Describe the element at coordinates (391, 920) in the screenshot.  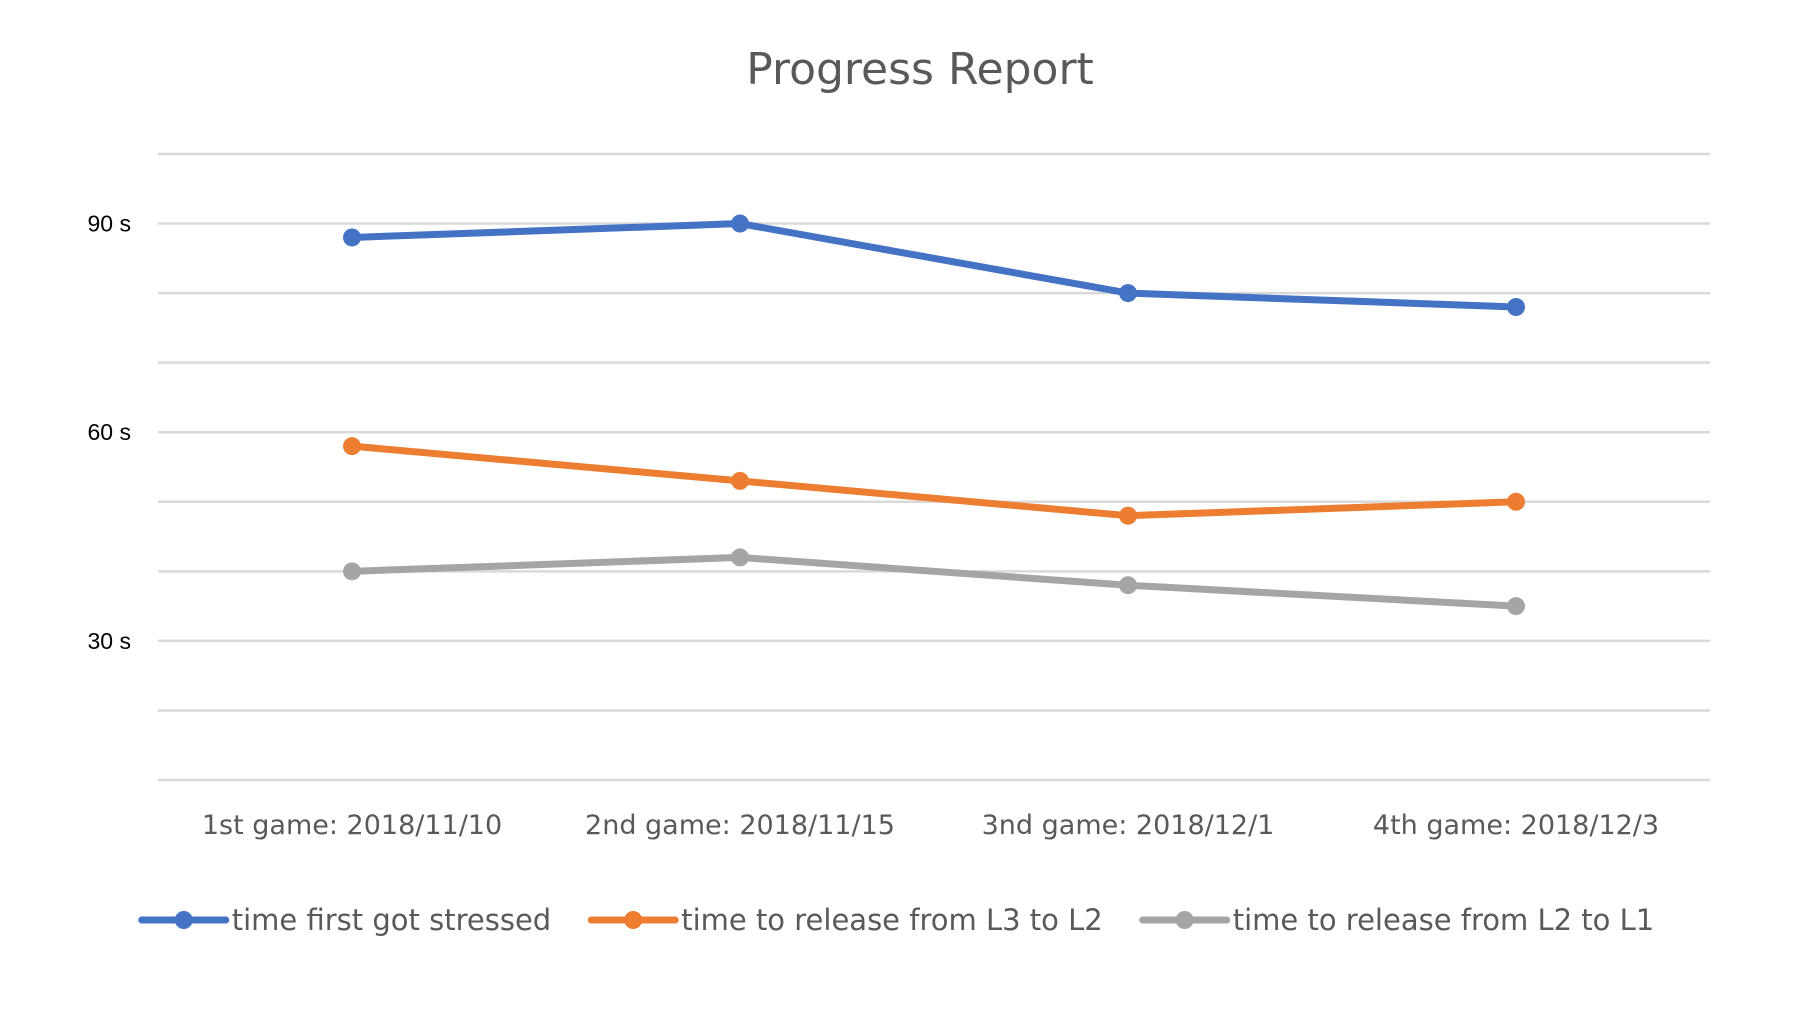
I see `legend-label: time first got stressed` at that location.